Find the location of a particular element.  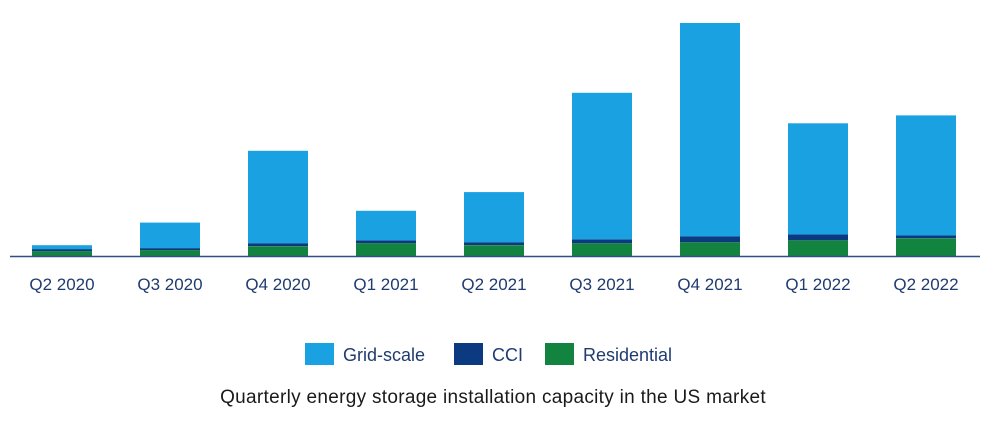

legend-swatch-cci is located at coordinates (468, 354).